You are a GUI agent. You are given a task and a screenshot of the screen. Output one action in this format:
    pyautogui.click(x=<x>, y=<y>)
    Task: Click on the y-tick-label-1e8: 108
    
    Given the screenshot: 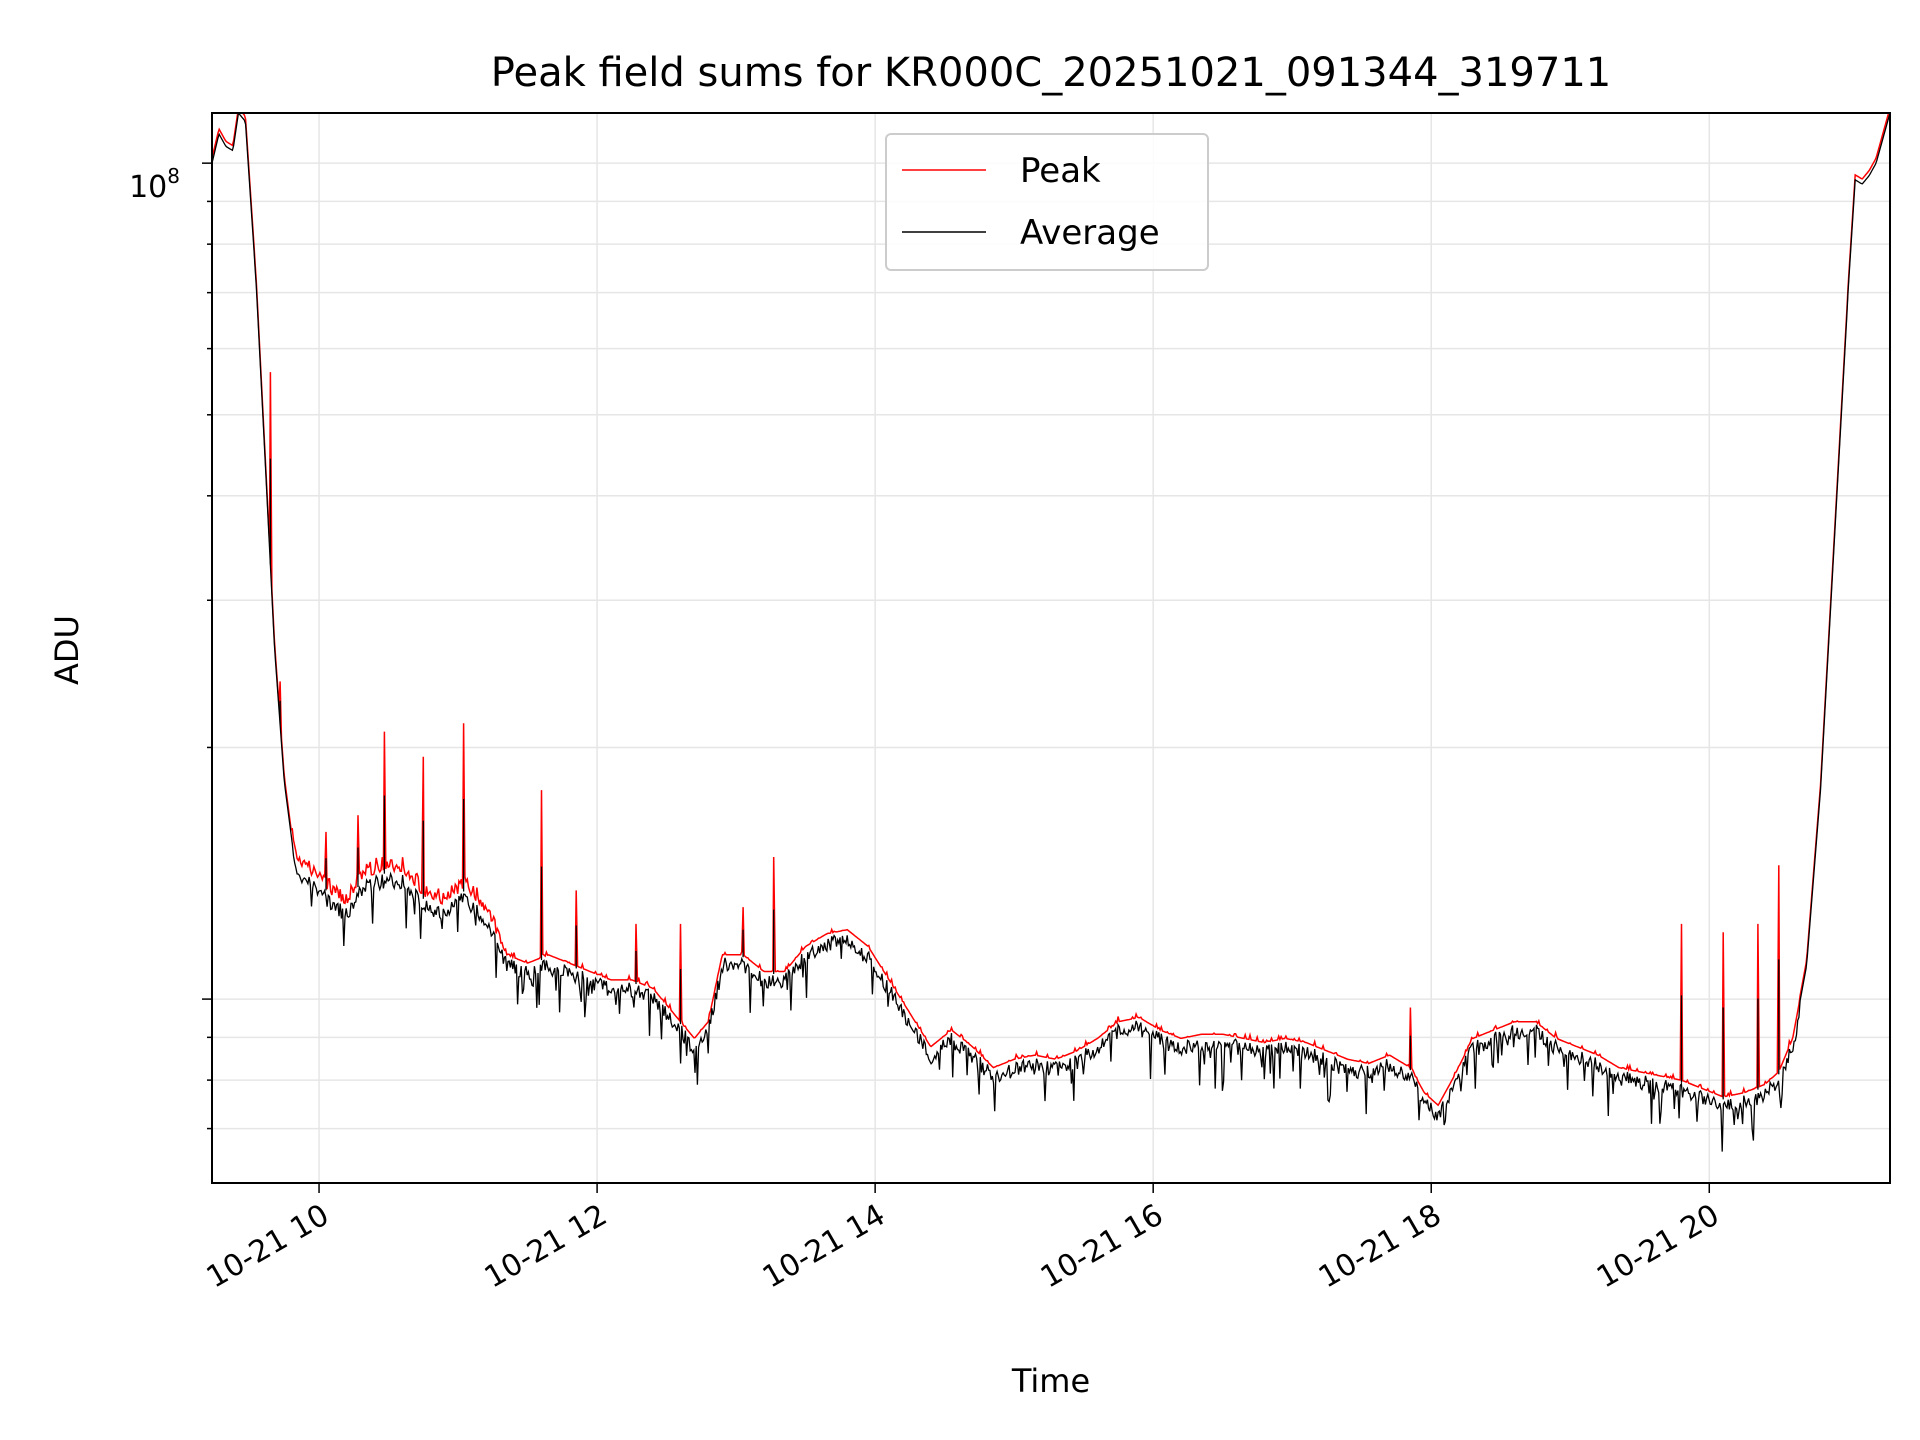 What is the action you would take?
    pyautogui.click(x=154, y=184)
    